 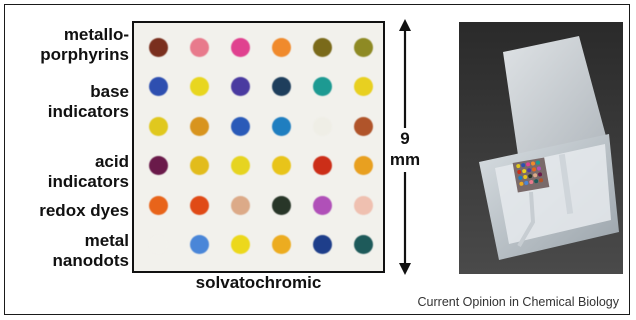 I want to click on label-metal-nanodots: metal nanodots, so click(x=91, y=250).